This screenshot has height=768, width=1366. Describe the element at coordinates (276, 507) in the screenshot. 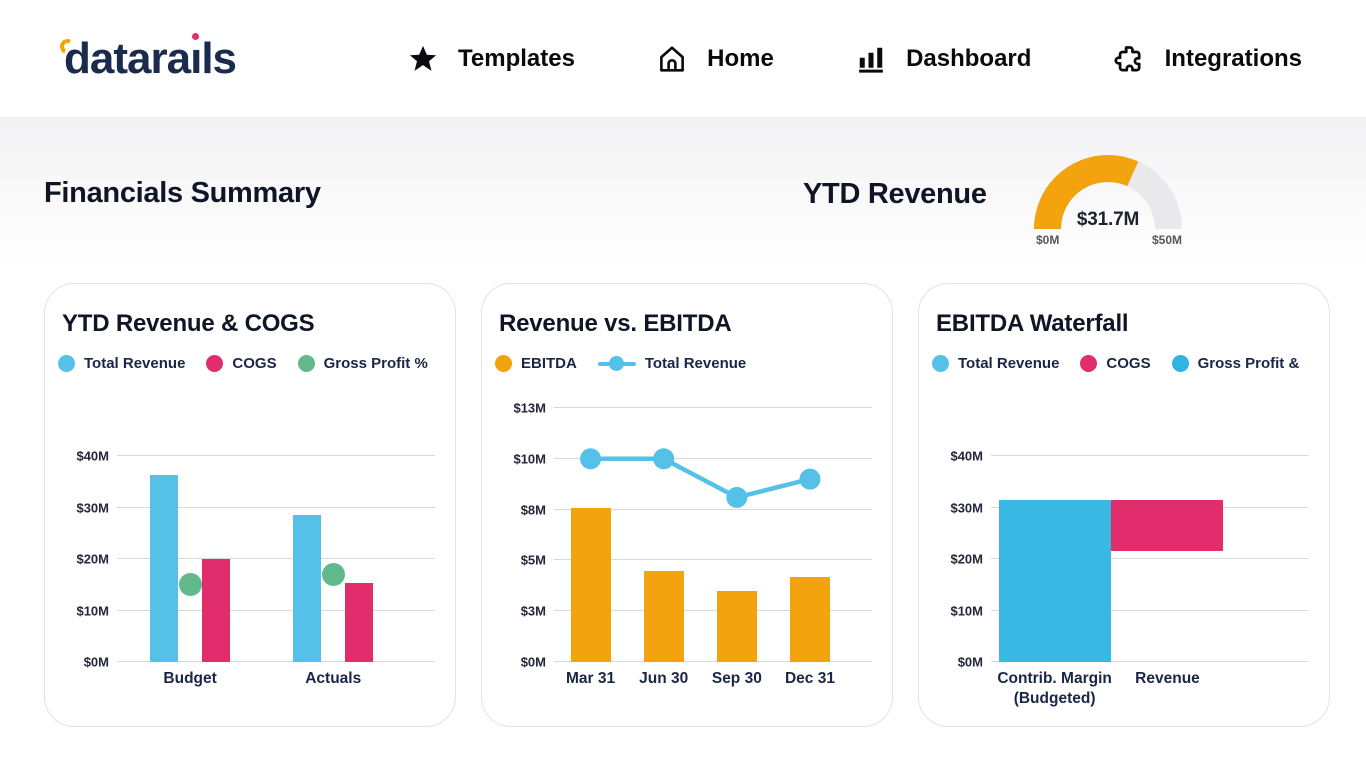

I see `gridline-$30M` at that location.